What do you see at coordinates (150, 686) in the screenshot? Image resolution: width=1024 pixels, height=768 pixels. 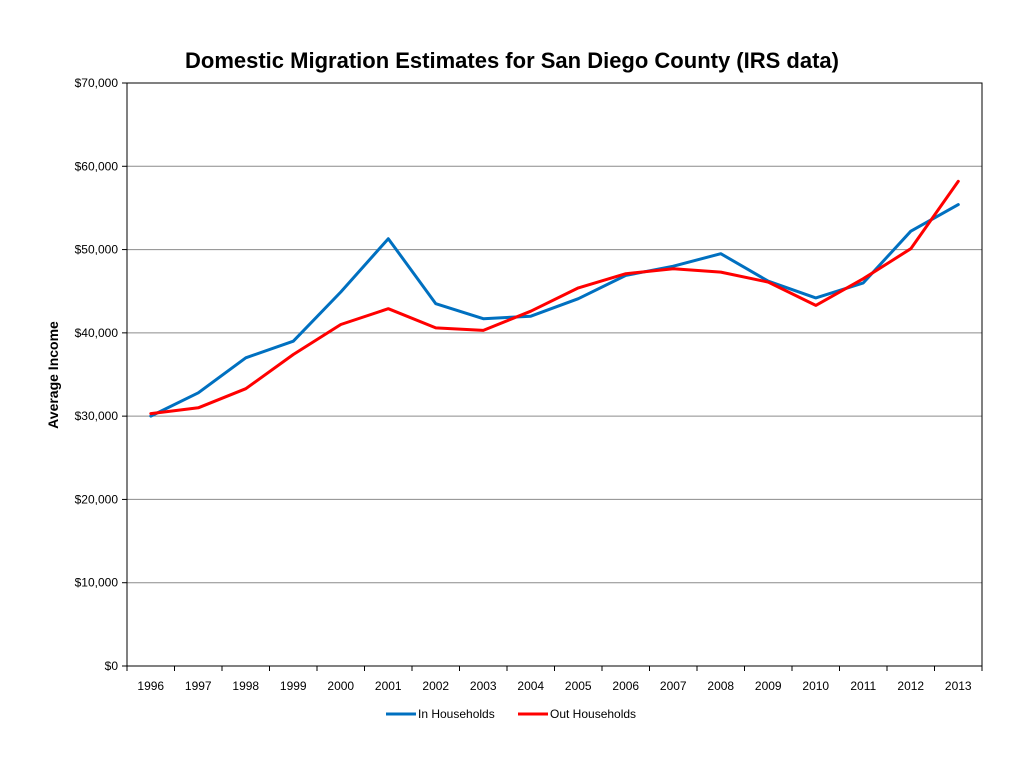 I see `x-tick-label: 1996` at bounding box center [150, 686].